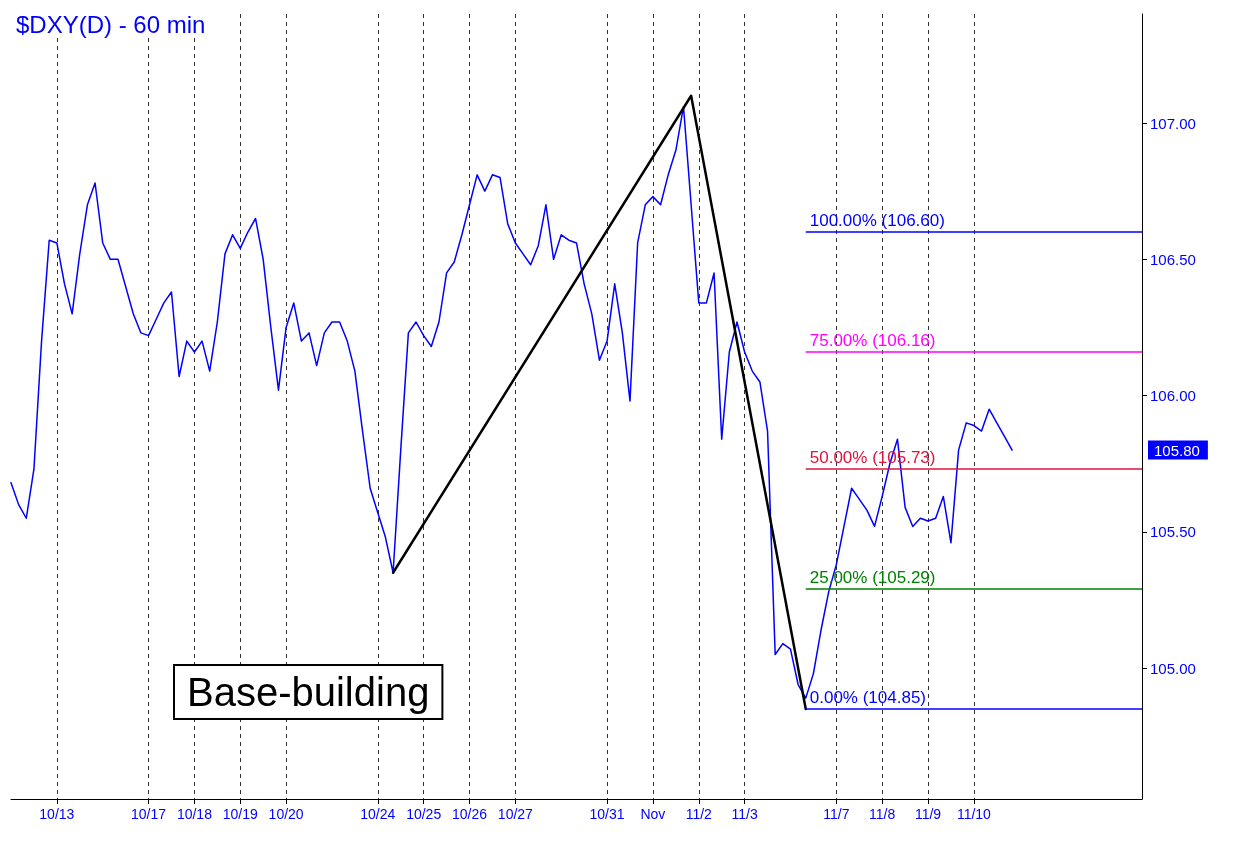 This screenshot has width=1234, height=853. What do you see at coordinates (1173, 396) in the screenshot?
I see `y-tick-label: 106.00` at bounding box center [1173, 396].